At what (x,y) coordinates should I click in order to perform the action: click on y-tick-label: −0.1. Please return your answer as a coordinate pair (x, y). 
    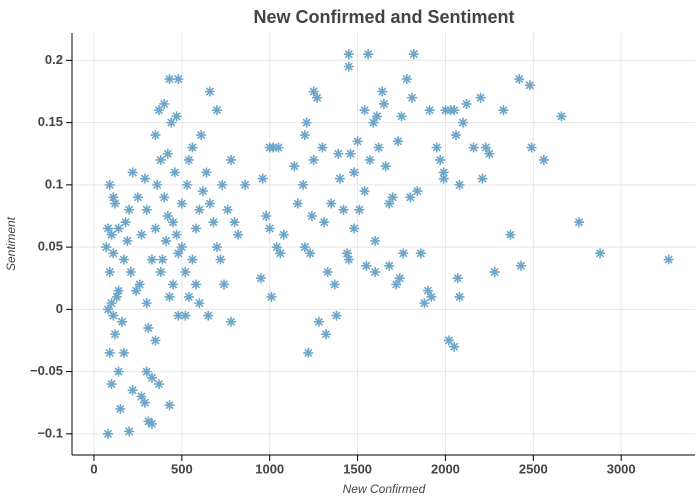
    Looking at the image, I should click on (50, 432).